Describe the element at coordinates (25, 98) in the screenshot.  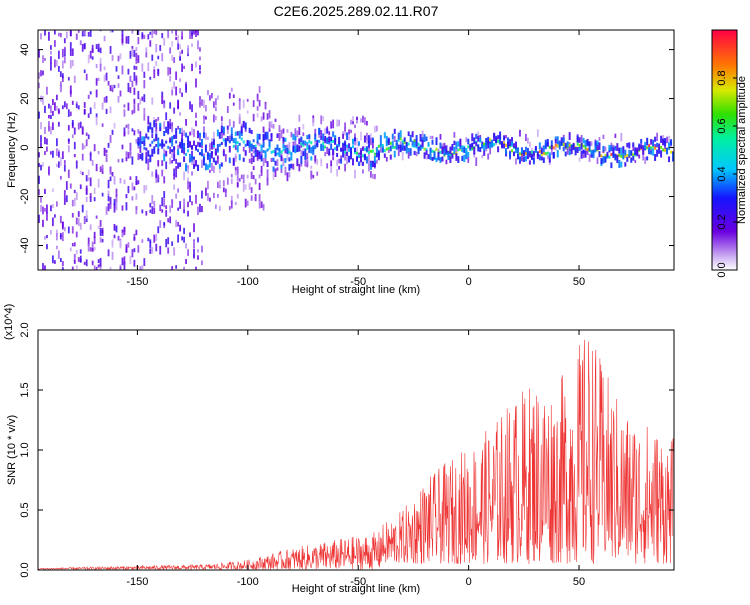
I see `y-tick-label: 20` at that location.